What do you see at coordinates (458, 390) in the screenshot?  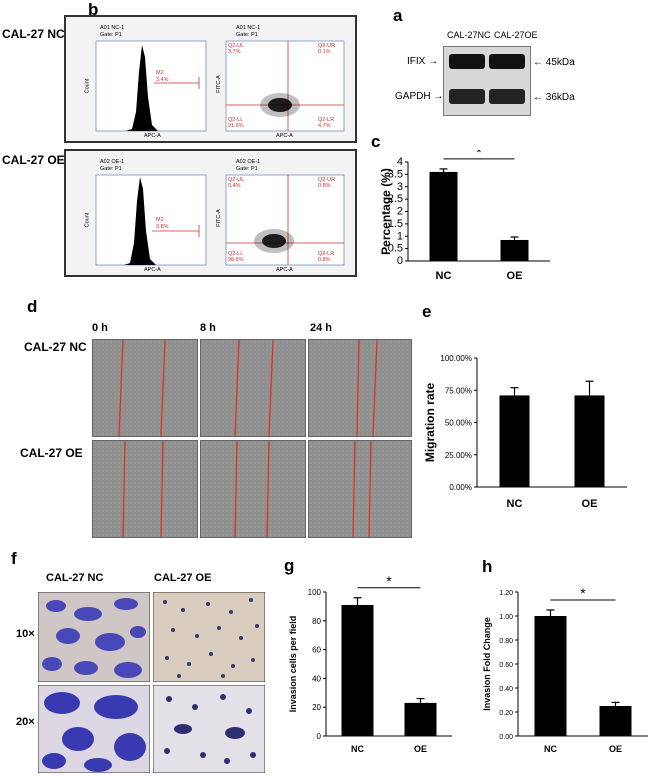 I see `y-tick-label: 75.00%` at bounding box center [458, 390].